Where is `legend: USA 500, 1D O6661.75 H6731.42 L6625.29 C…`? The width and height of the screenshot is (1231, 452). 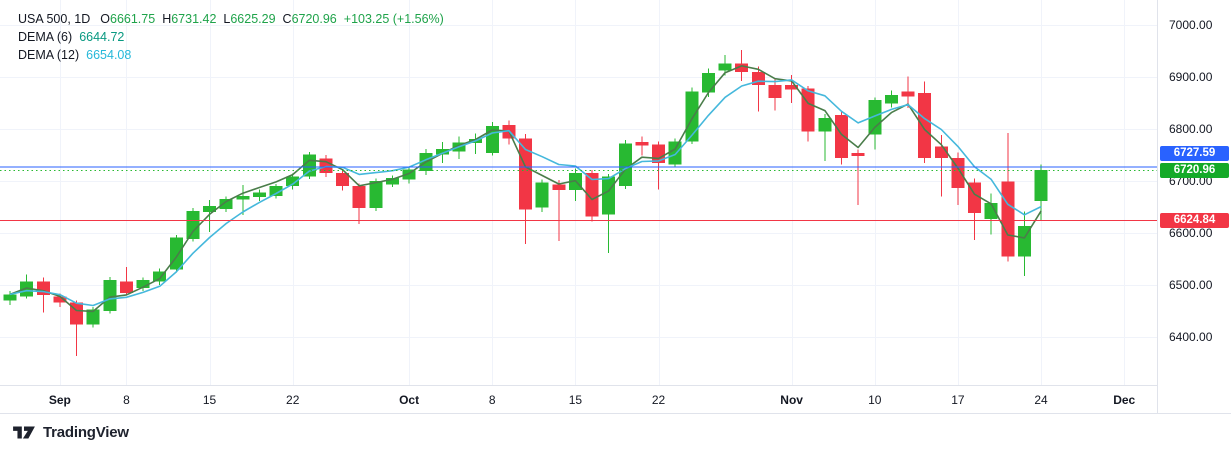
legend: USA 500, 1D O6661.75 H6731.42 L6625.29 C… is located at coordinates (231, 37).